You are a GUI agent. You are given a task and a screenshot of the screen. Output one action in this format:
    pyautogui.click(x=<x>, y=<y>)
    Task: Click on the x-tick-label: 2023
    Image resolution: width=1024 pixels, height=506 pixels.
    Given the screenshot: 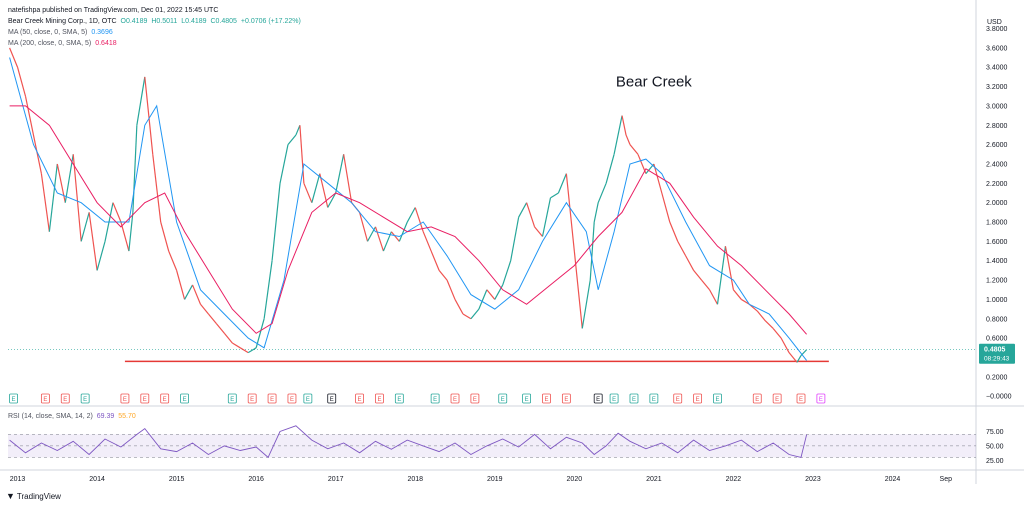 What is the action you would take?
    pyautogui.click(x=813, y=479)
    